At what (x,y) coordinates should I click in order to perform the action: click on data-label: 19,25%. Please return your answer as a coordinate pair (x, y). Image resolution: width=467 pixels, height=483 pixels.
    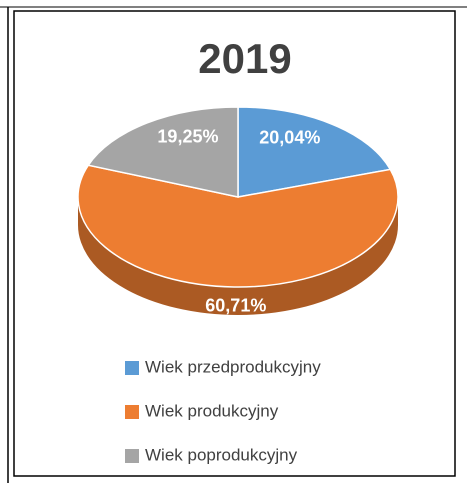
    Looking at the image, I should click on (187, 137).